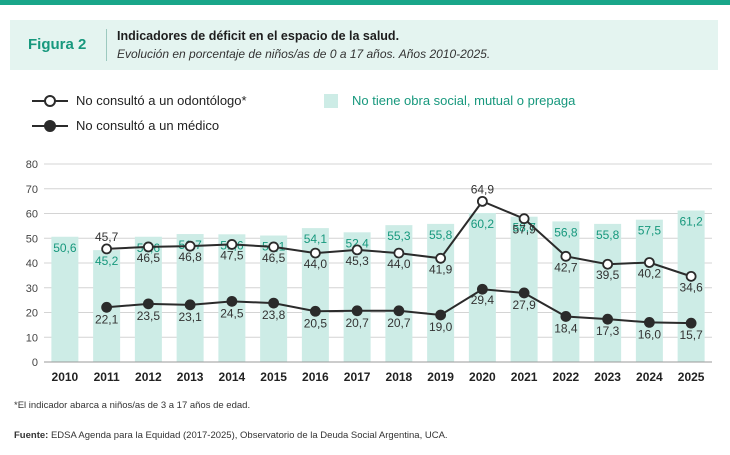 The height and width of the screenshot is (455, 730). I want to click on doctor-point-2020, so click(482, 289).